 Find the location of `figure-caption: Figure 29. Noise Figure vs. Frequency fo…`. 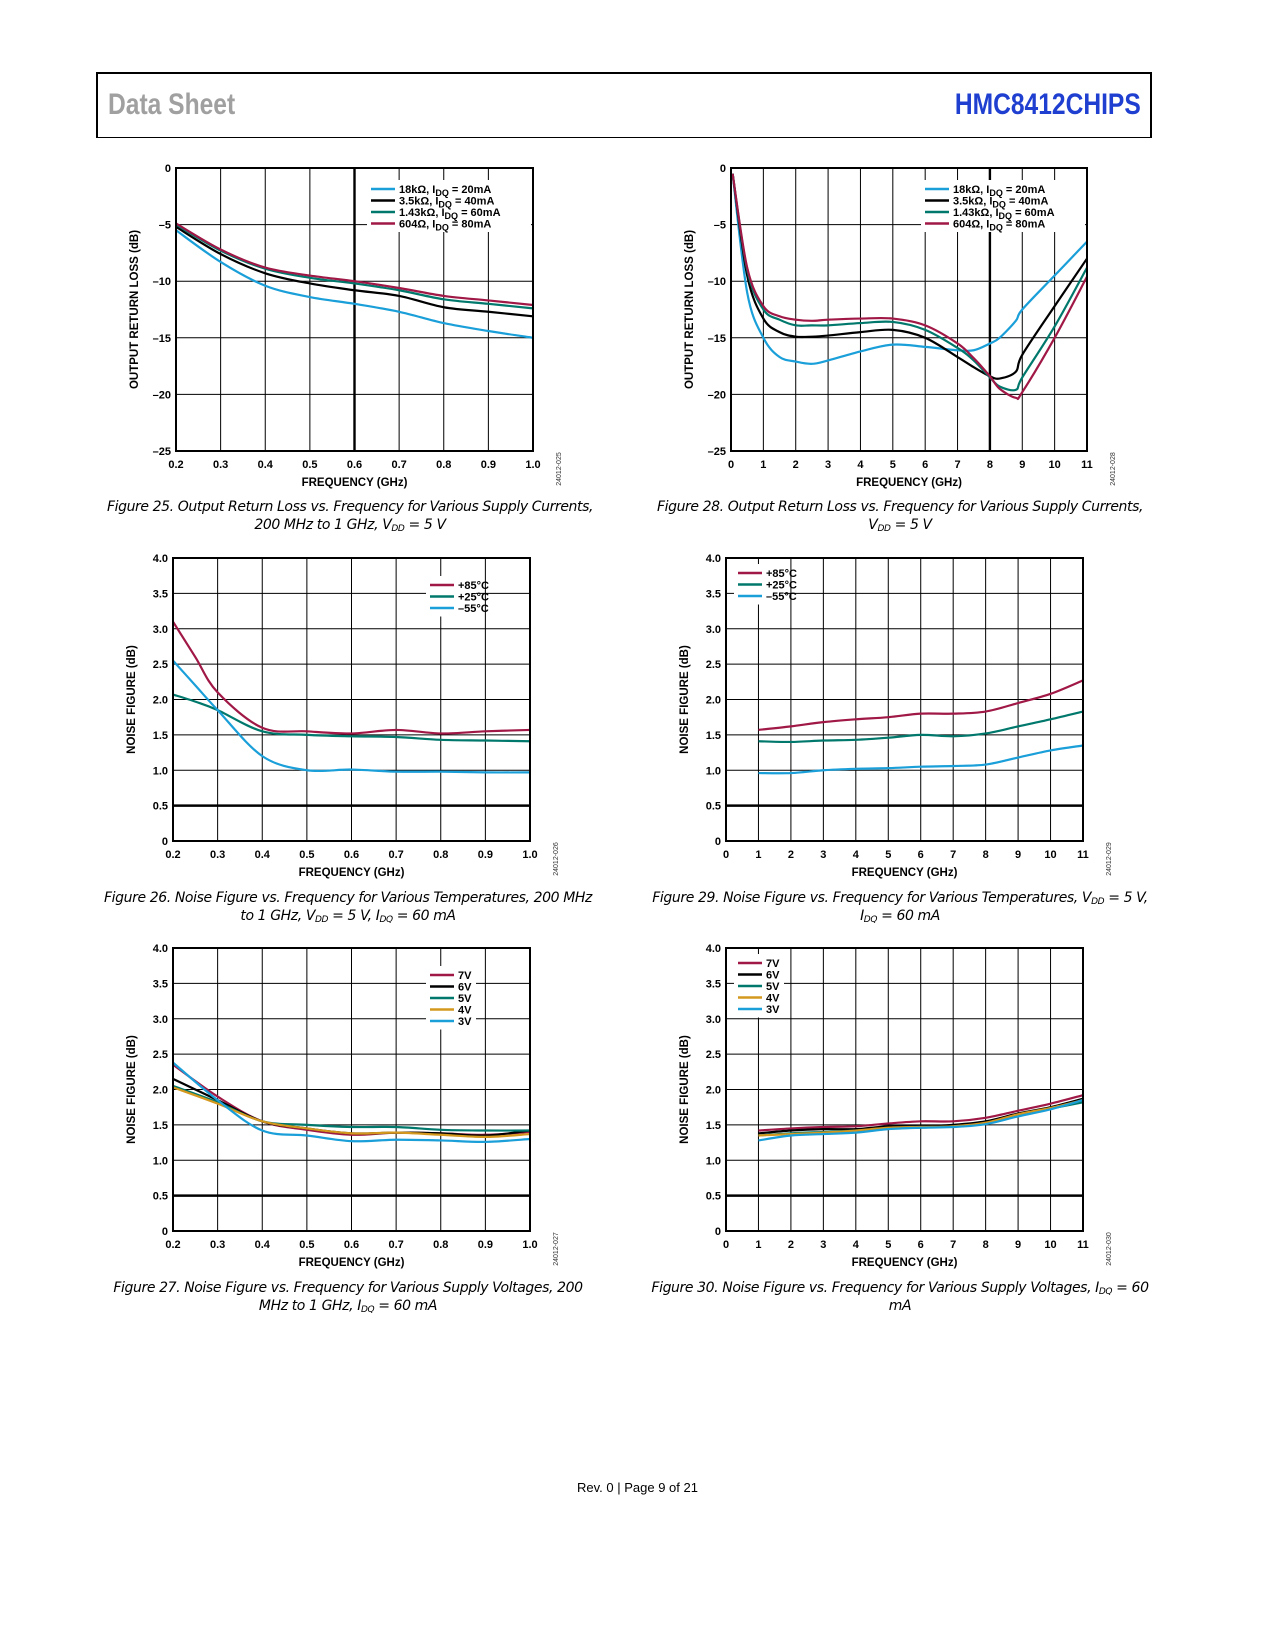

figure-caption: Figure 29. Noise Figure vs. Frequency fo… is located at coordinates (900, 907).